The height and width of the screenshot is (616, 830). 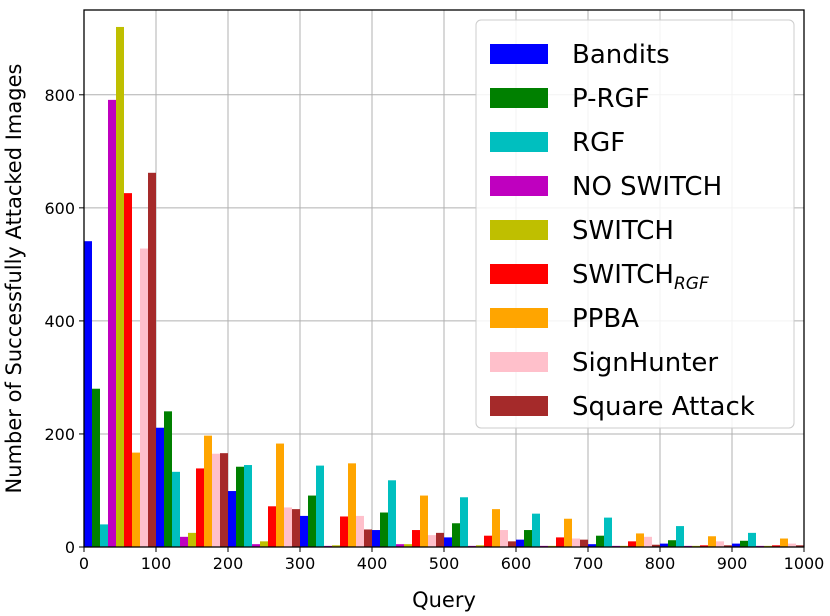 What do you see at coordinates (605, 319) in the screenshot?
I see `legend-label: PPBA` at bounding box center [605, 319].